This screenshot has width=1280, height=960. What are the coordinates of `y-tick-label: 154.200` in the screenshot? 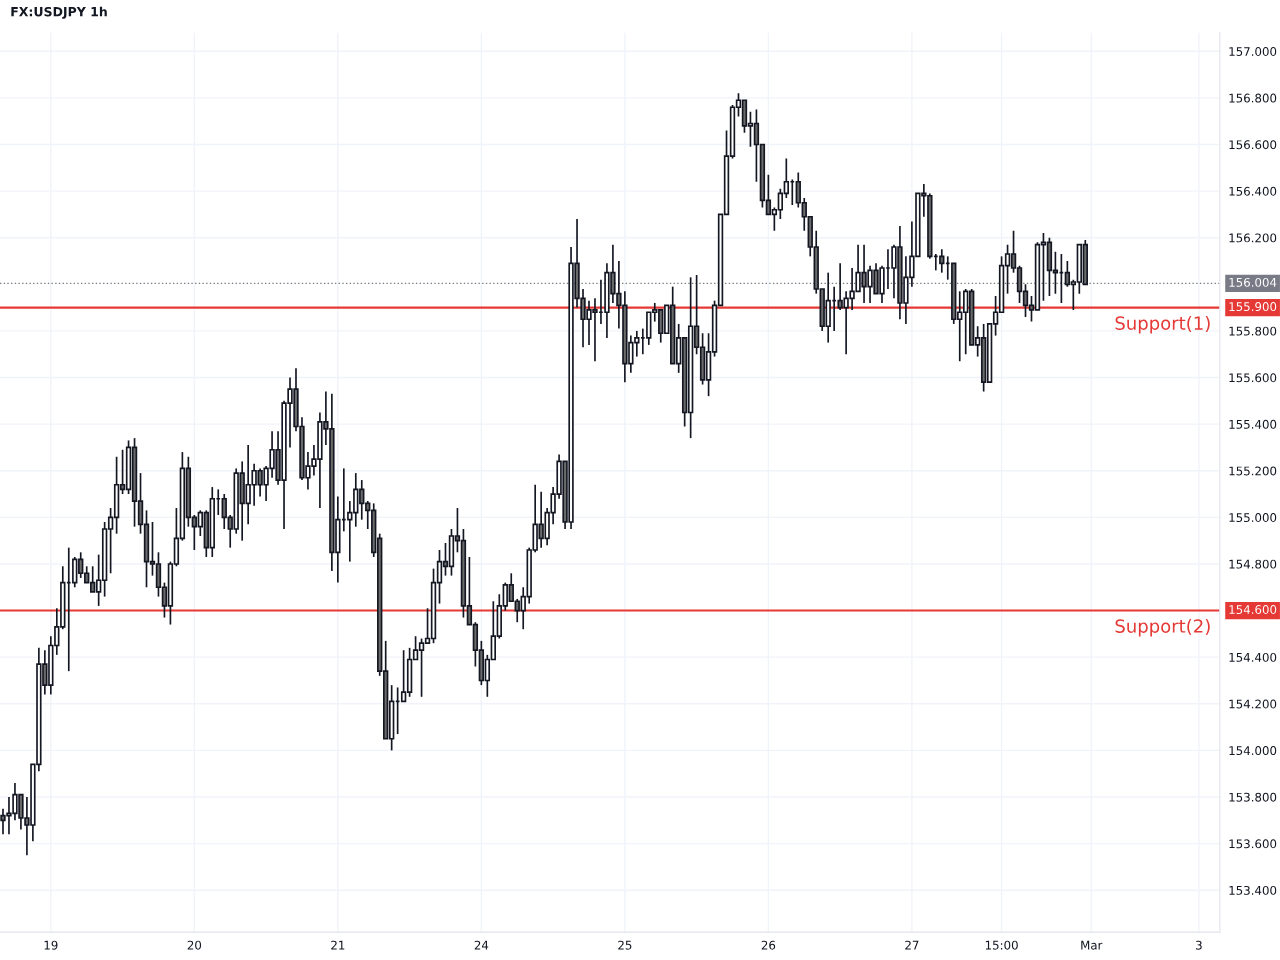 It's located at (1253, 704).